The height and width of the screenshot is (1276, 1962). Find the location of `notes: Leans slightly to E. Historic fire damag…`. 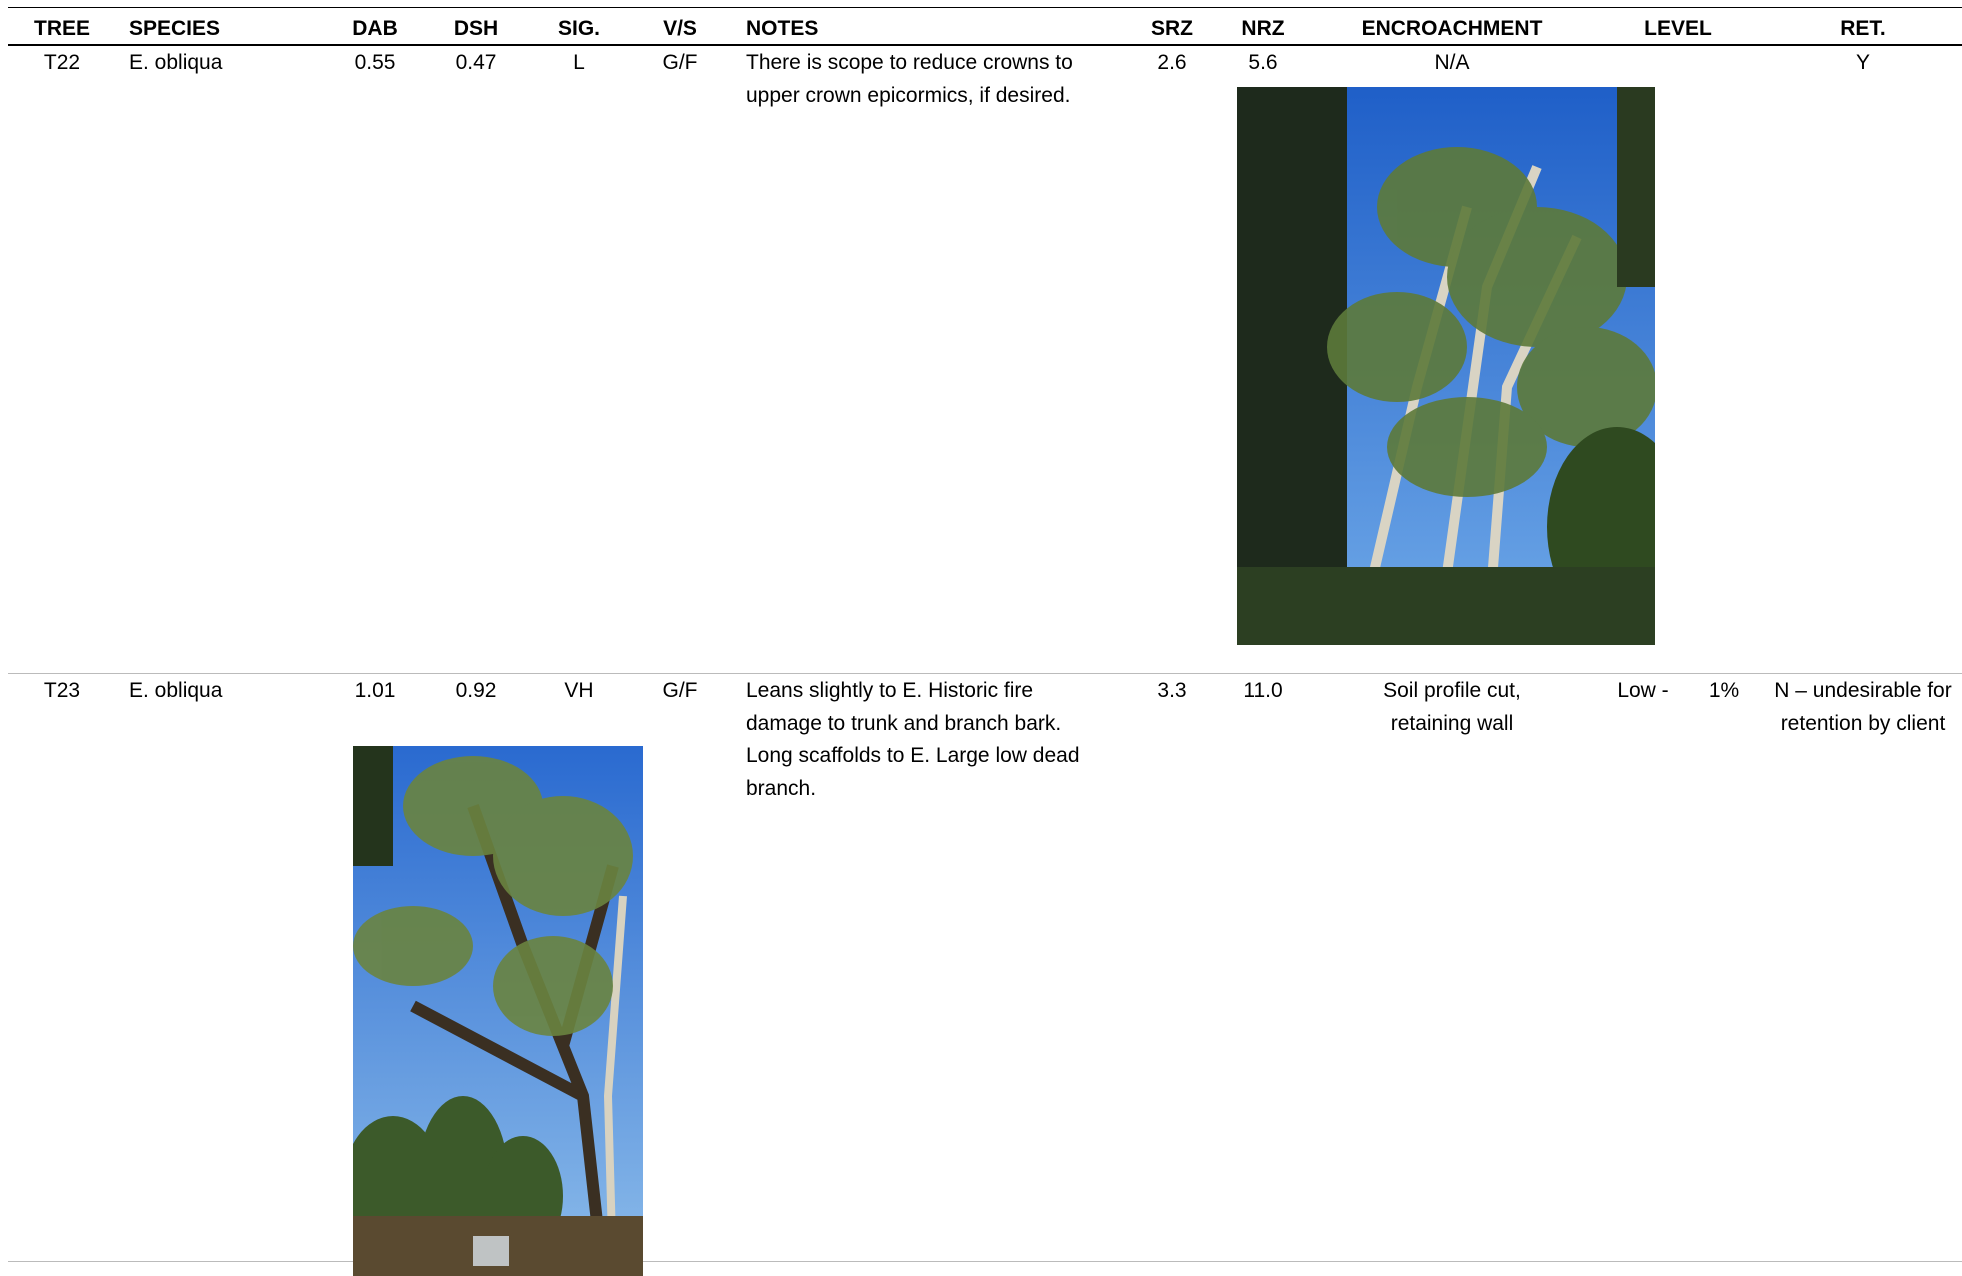

notes: Leans slightly to E. Historic fire damag… is located at coordinates (913, 739).